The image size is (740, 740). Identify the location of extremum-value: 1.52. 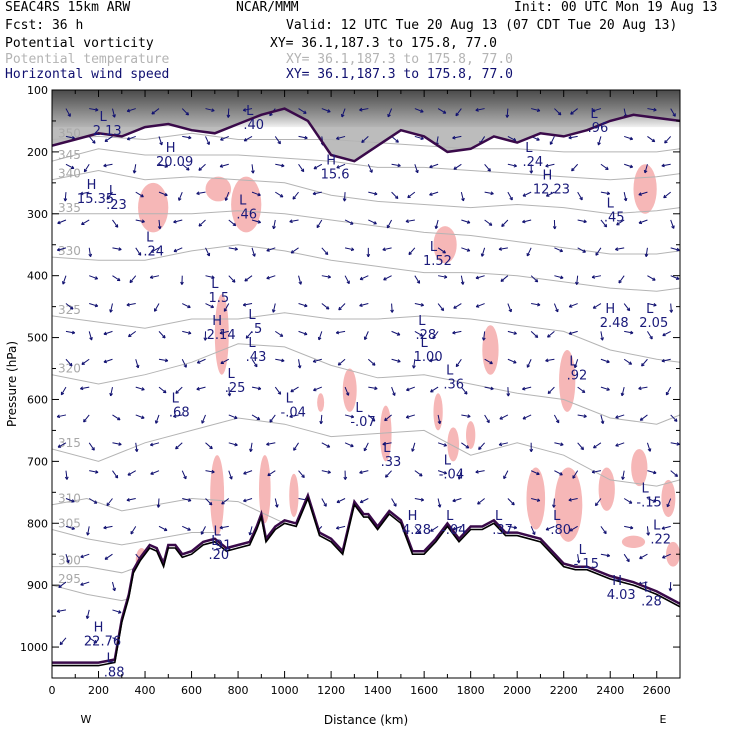
(437, 261).